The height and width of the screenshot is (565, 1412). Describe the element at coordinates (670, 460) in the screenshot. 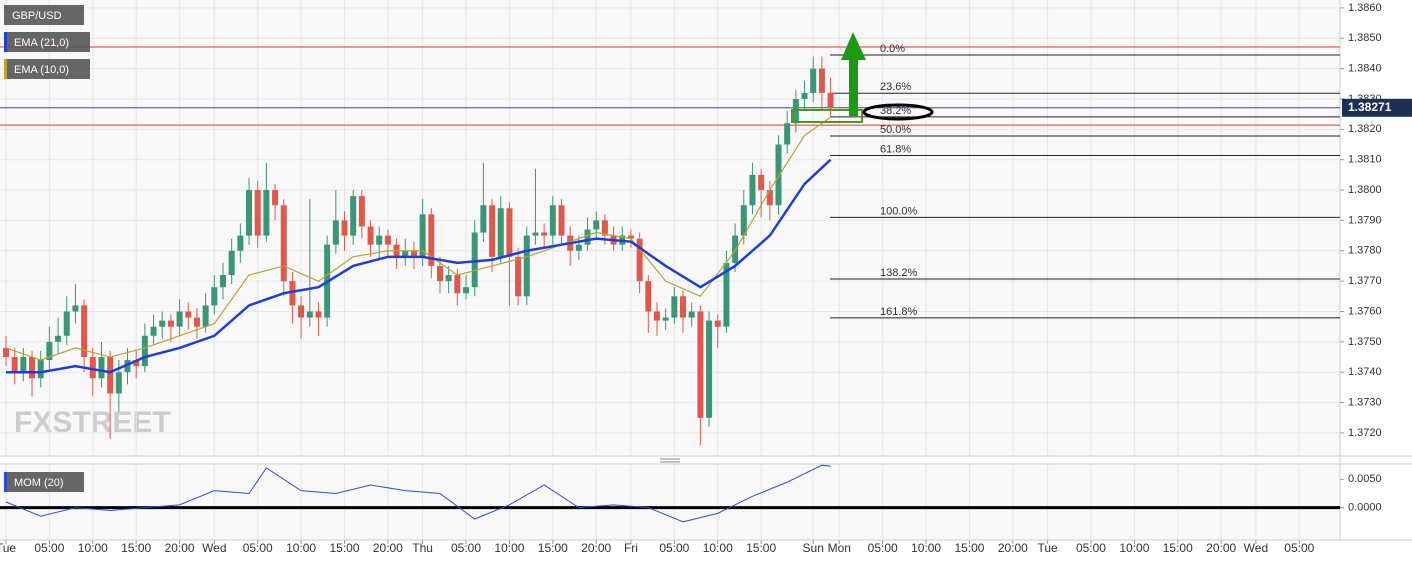

I see `resize-handle` at that location.